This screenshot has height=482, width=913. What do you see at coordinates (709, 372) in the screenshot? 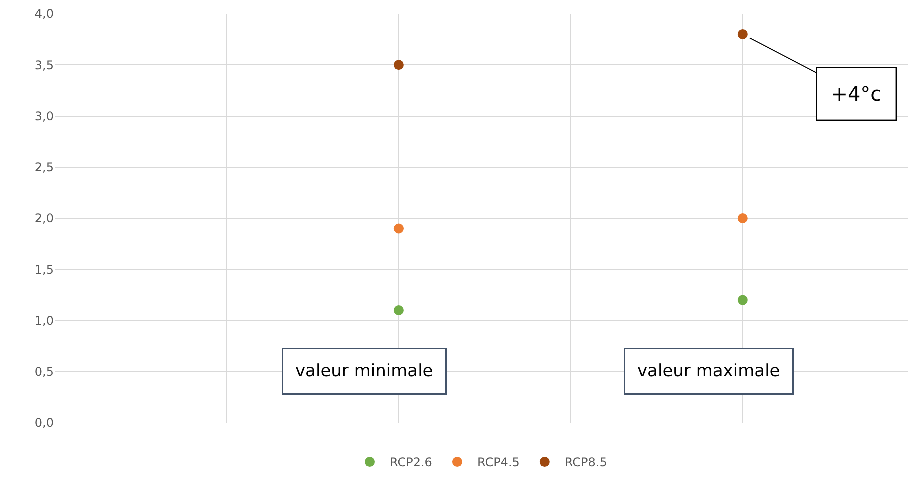
I see `annotation: valeur maximale` at bounding box center [709, 372].